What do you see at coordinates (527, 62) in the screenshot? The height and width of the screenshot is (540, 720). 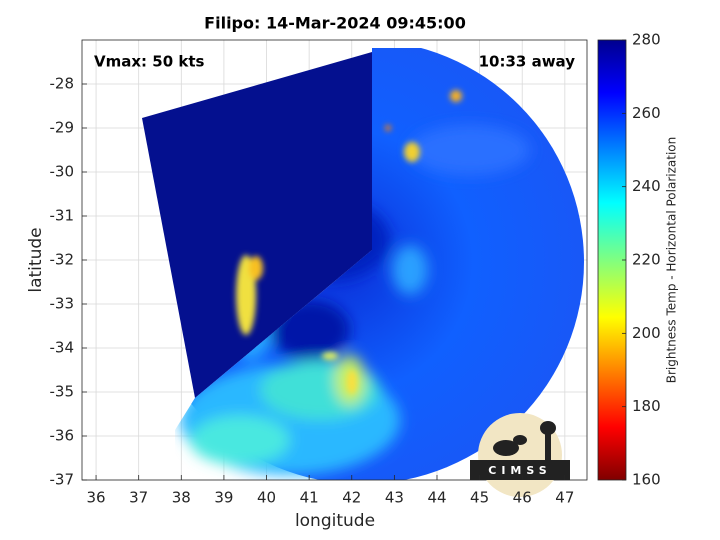 I see `annotation: 10:33 away` at bounding box center [527, 62].